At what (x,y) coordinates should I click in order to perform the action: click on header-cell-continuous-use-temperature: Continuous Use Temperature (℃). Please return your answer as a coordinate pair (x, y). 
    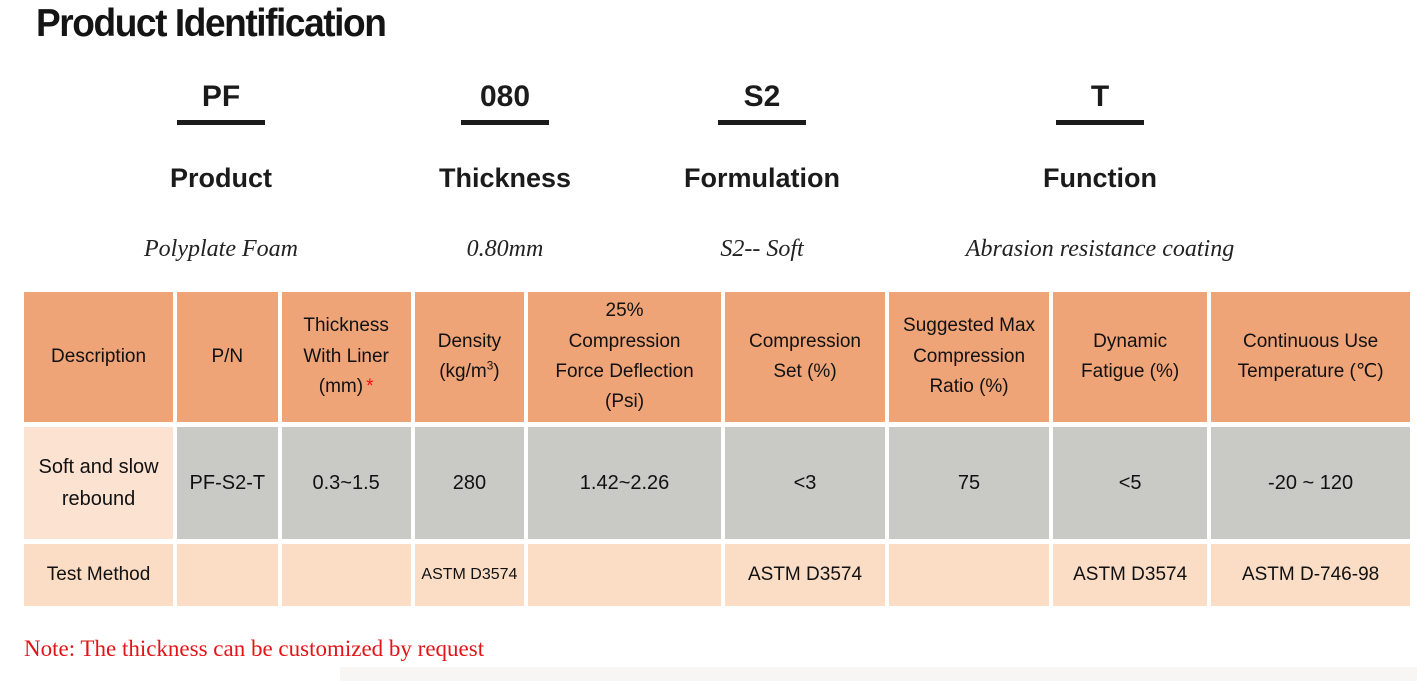
    Looking at the image, I should click on (1310, 357).